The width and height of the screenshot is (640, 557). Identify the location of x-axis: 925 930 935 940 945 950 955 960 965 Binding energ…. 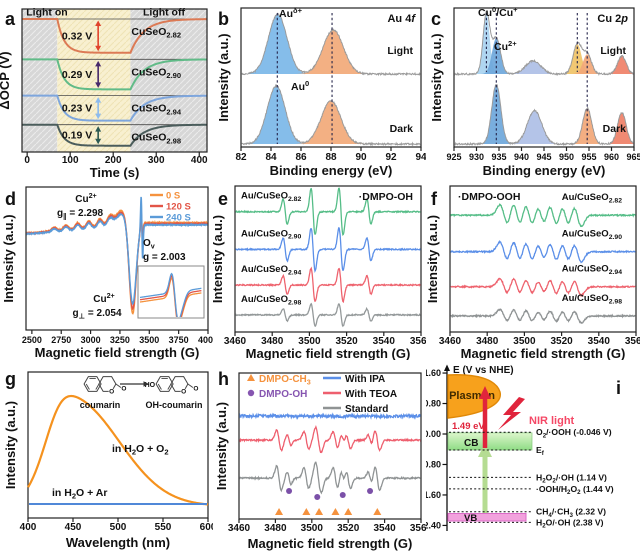
(543, 162).